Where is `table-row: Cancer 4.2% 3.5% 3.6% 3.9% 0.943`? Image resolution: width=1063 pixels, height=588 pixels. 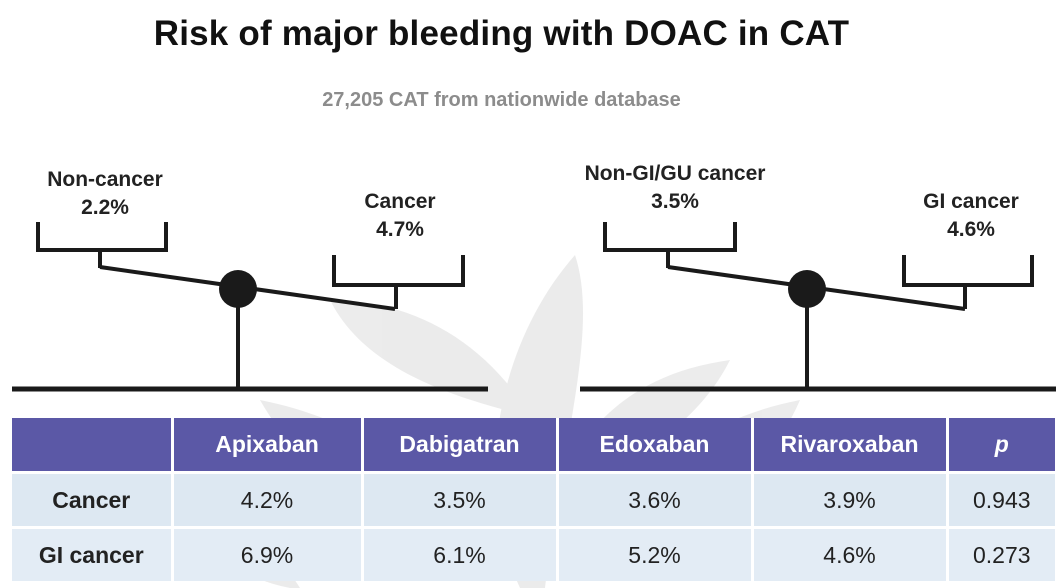
table-row: Cancer 4.2% 3.5% 3.6% 3.9% 0.943 is located at coordinates (533, 499).